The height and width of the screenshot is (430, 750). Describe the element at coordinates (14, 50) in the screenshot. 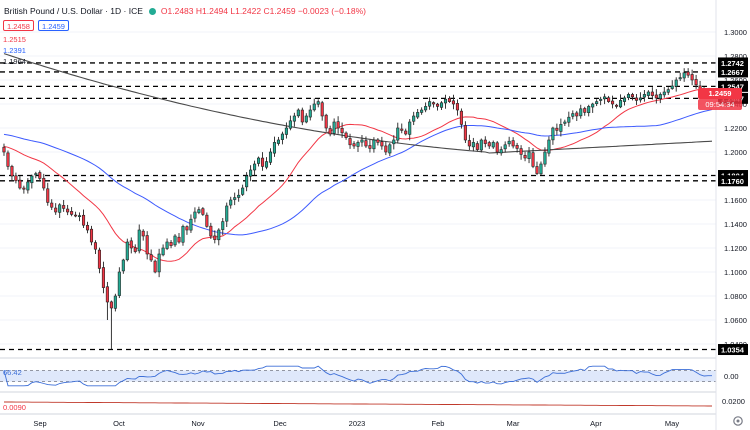

I see `ma50-label: 1.2391` at that location.